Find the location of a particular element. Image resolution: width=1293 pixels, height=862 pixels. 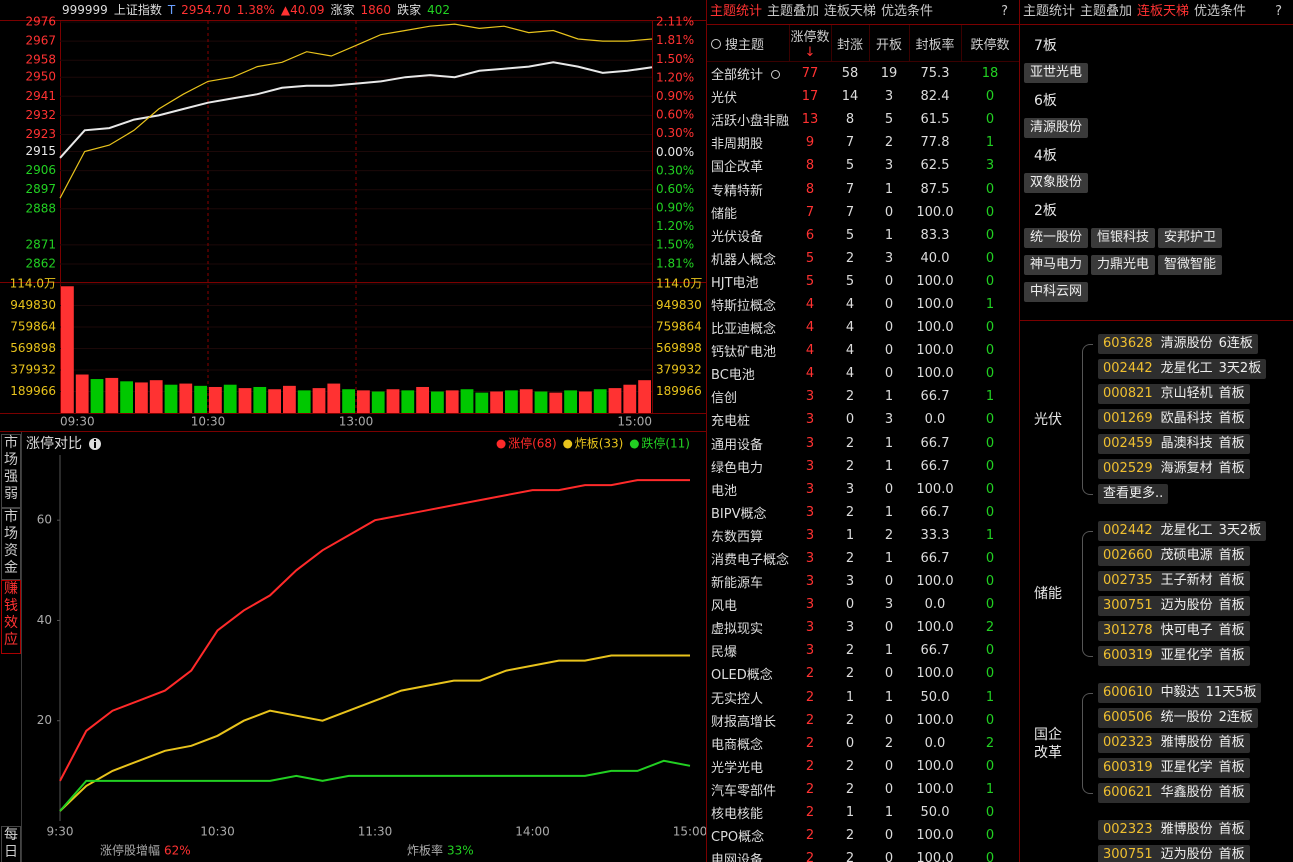

stock-chip: 002529 海源复材 首板 is located at coordinates (1174, 469).